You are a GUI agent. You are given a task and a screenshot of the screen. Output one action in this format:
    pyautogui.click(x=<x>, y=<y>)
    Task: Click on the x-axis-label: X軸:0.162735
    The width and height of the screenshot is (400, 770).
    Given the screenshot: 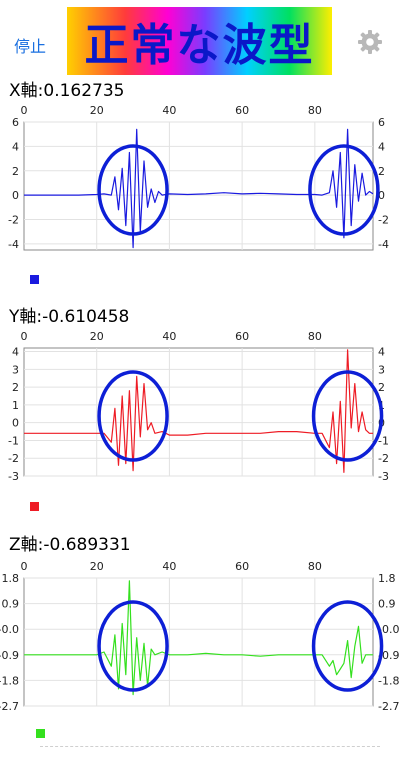 What is the action you would take?
    pyautogui.click(x=67, y=91)
    